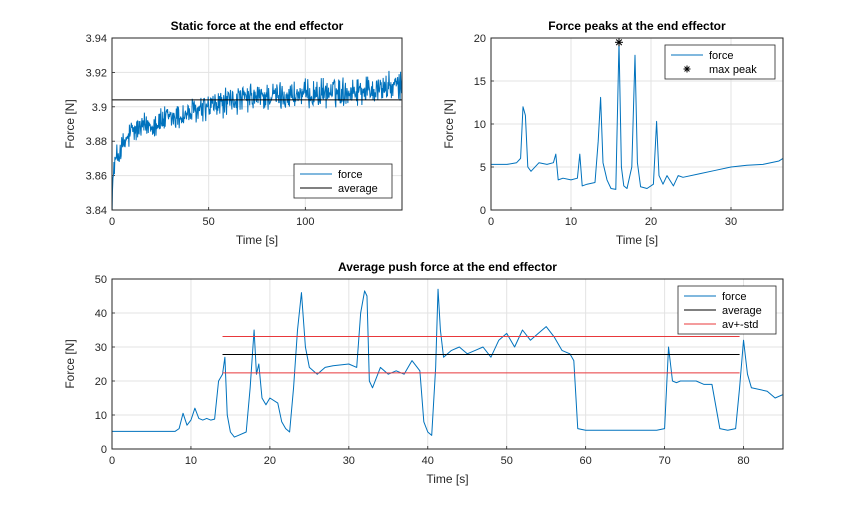  What do you see at coordinates (96, 211) in the screenshot?
I see `y-tick-label: 3.84` at bounding box center [96, 211].